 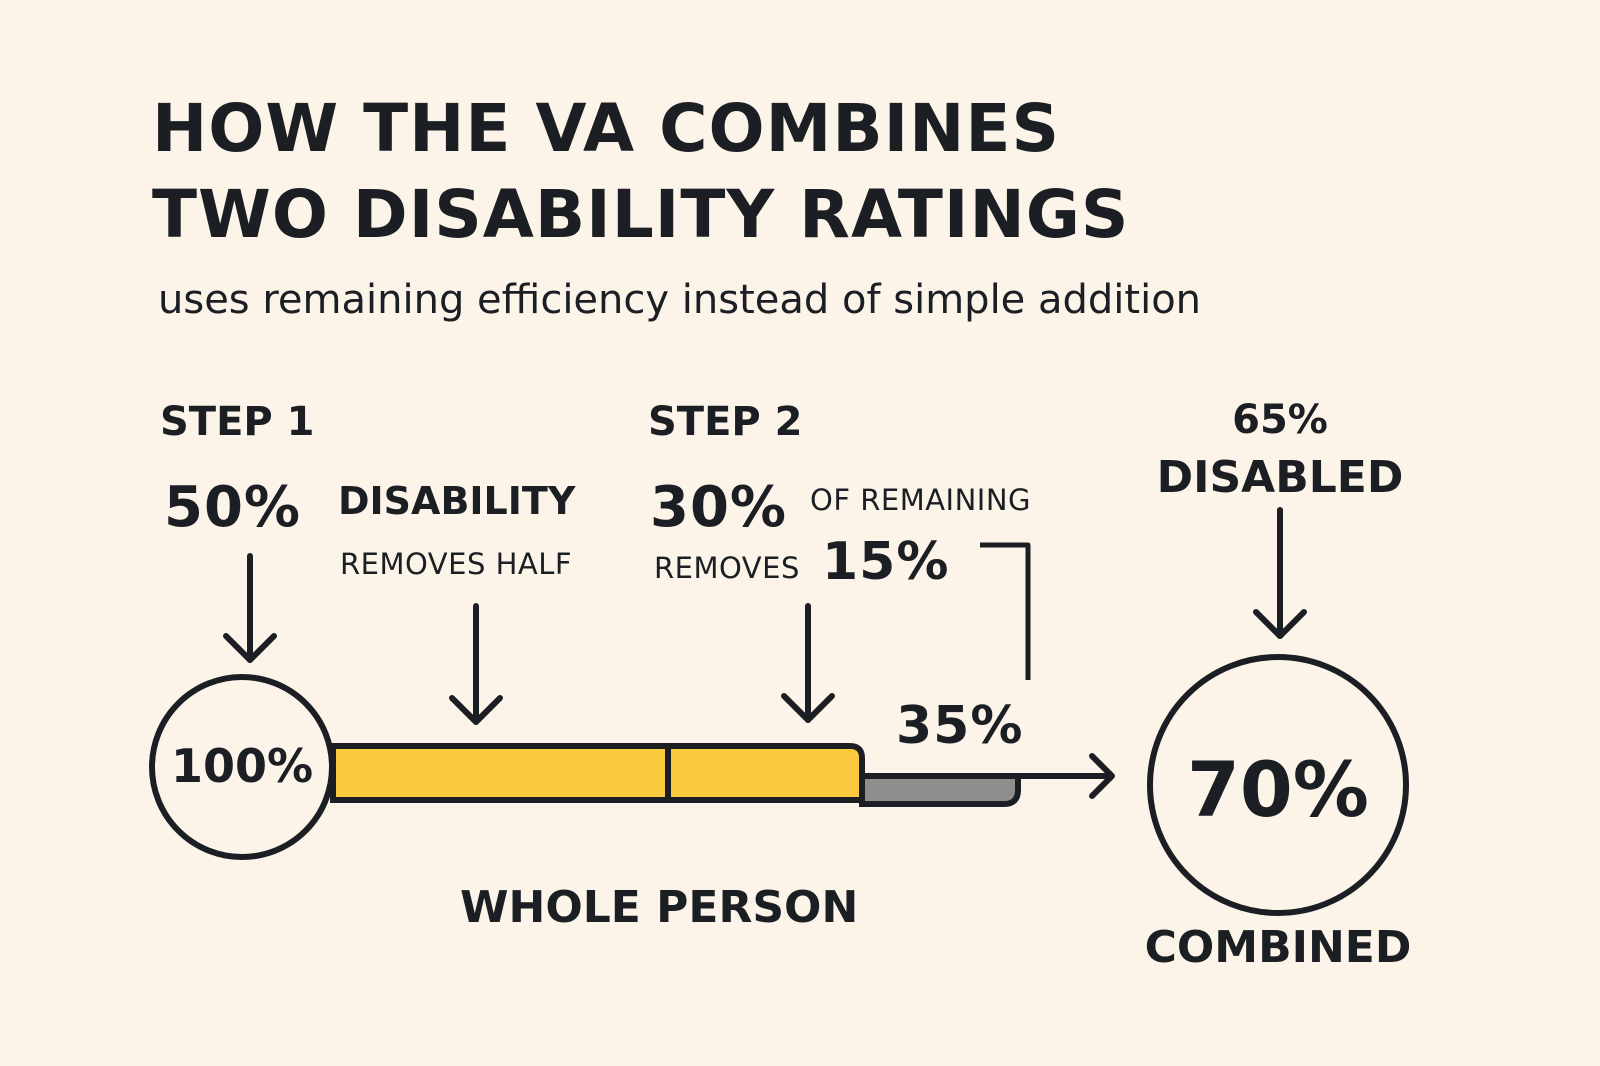 What do you see at coordinates (725, 422) in the screenshot?
I see `step2-label: STEP 2` at bounding box center [725, 422].